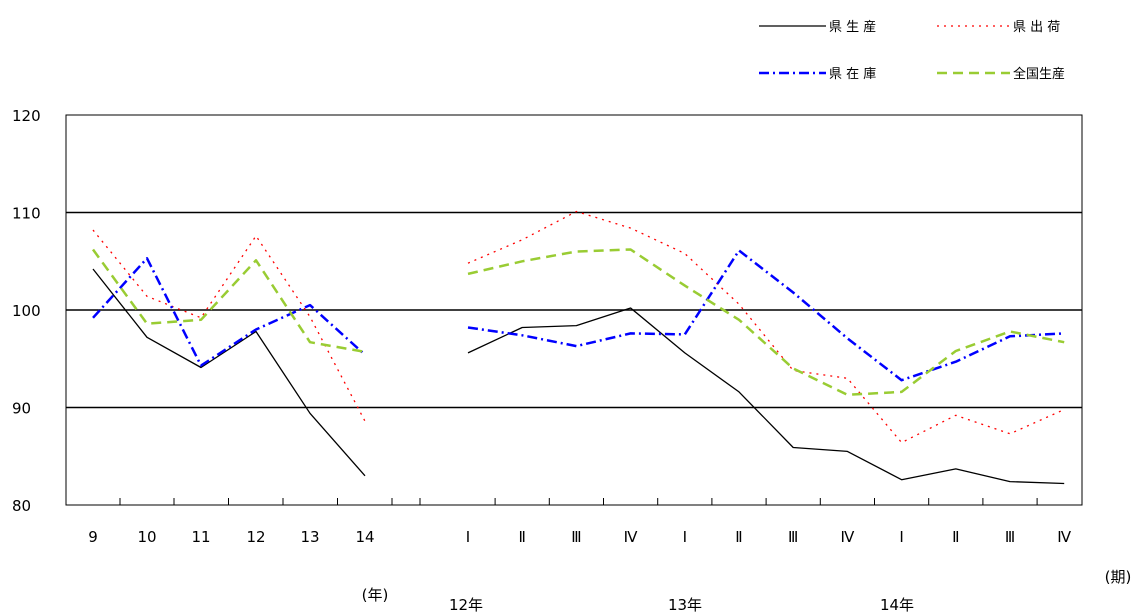 The image size is (1138, 614). Describe the element at coordinates (255, 537) in the screenshot. I see `x-tick-label: 12` at that location.